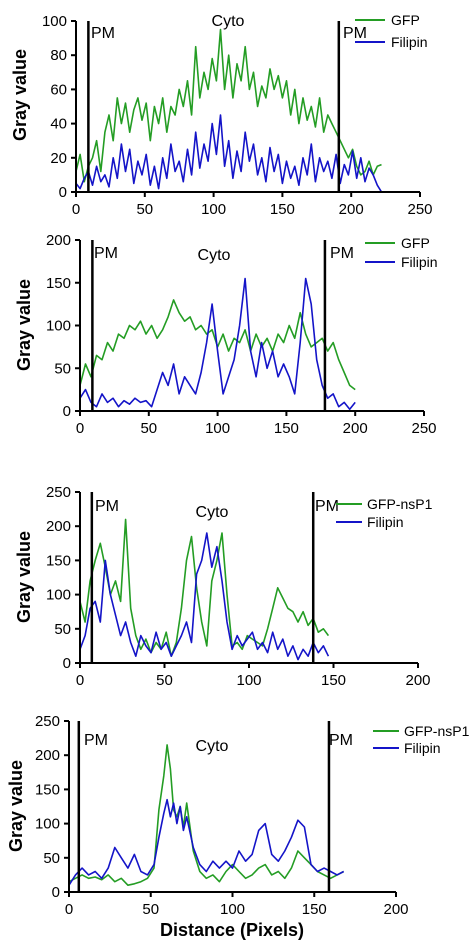 The height and width of the screenshot is (945, 475). What do you see at coordinates (58, 55) in the screenshot?
I see `y-tick-label: 80` at bounding box center [58, 55].